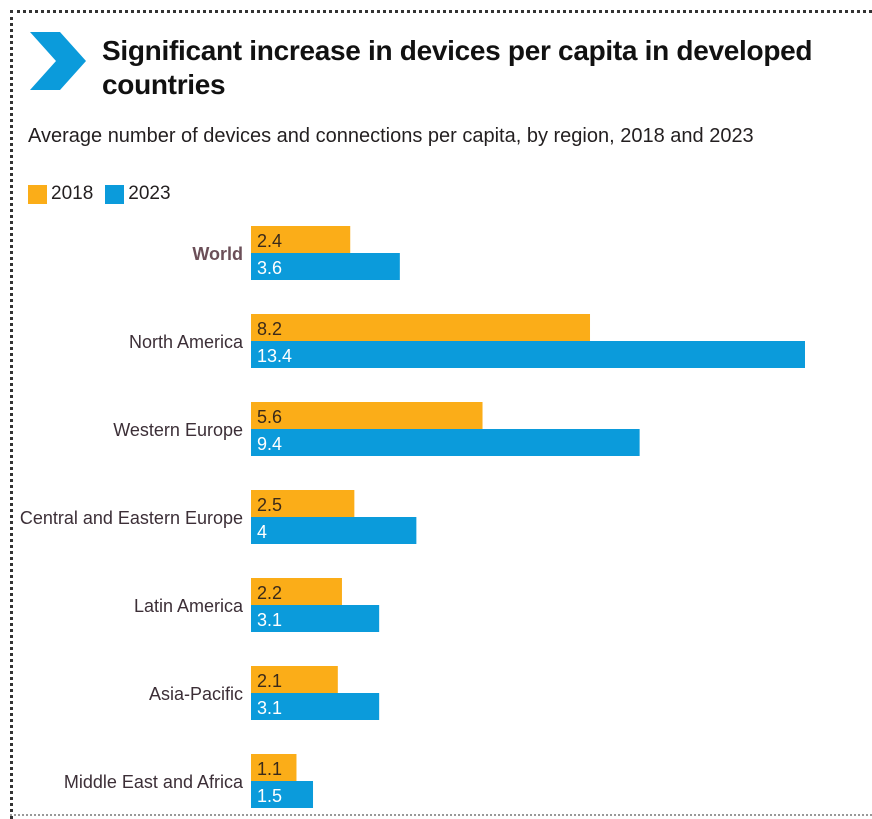  Describe the element at coordinates (325, 266) in the screenshot. I see `bar-2023-world` at that location.